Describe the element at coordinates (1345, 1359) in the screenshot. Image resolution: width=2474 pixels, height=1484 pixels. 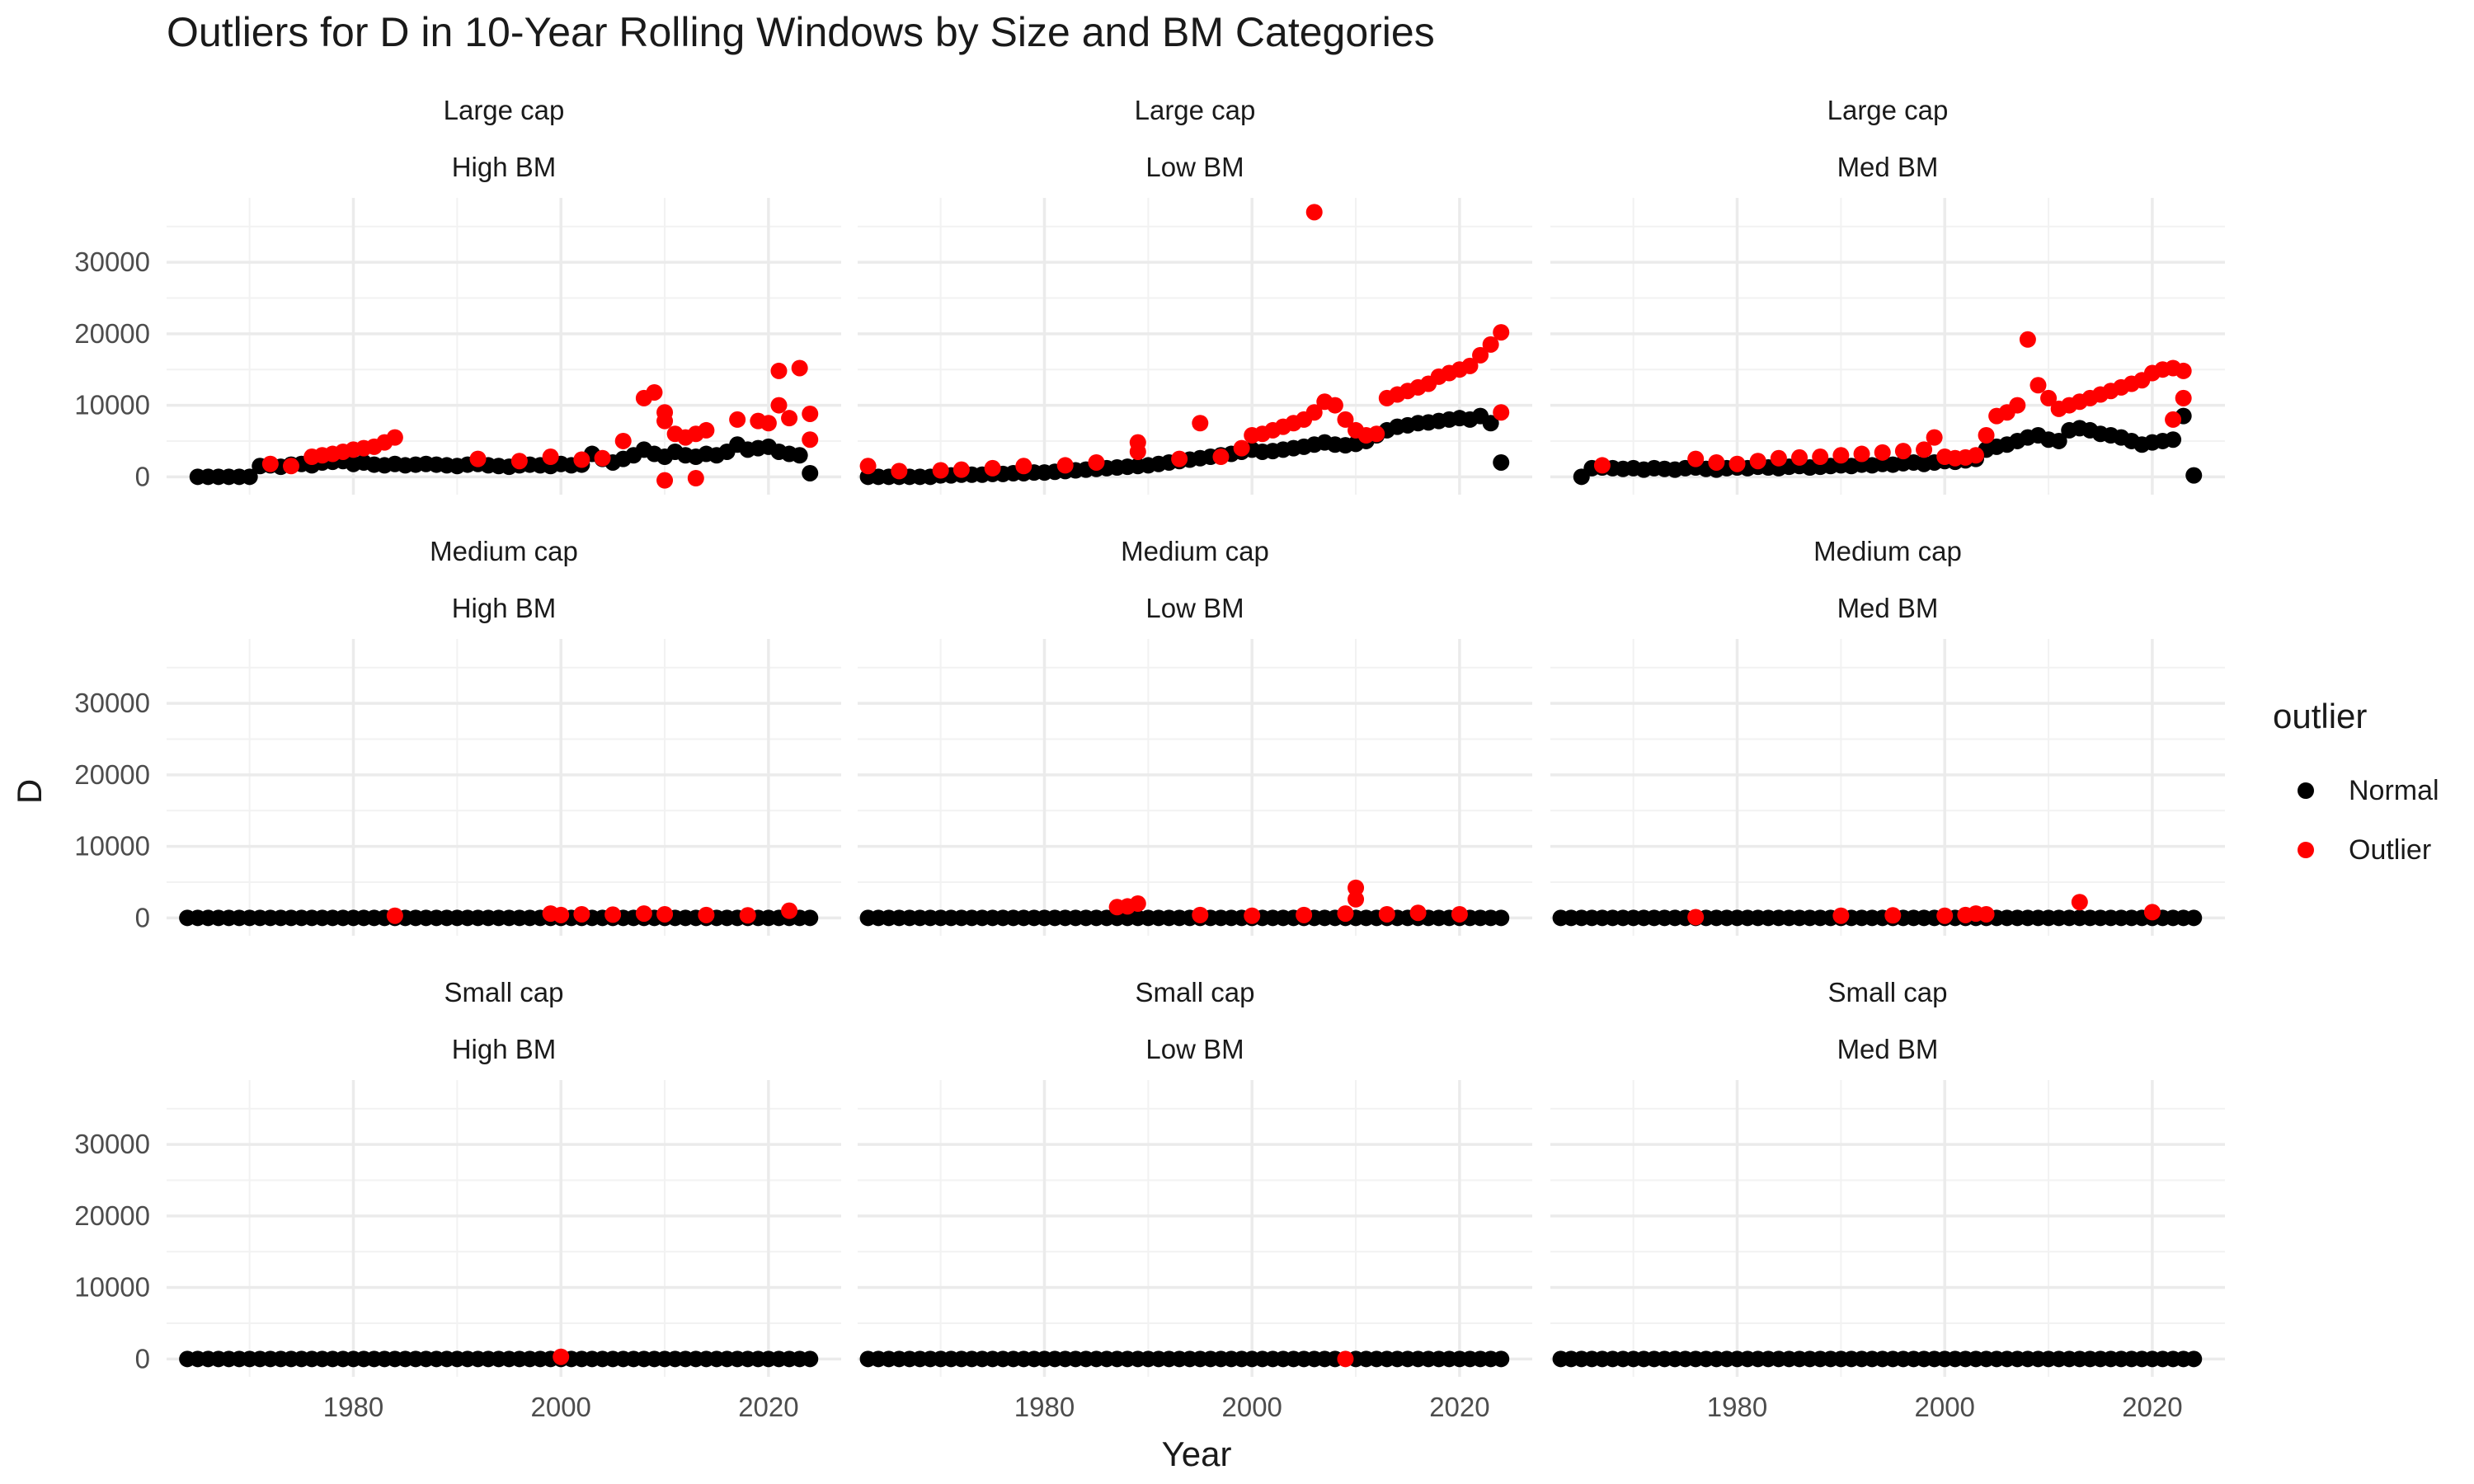
I see `facet-3-2-point-outlier` at that location.